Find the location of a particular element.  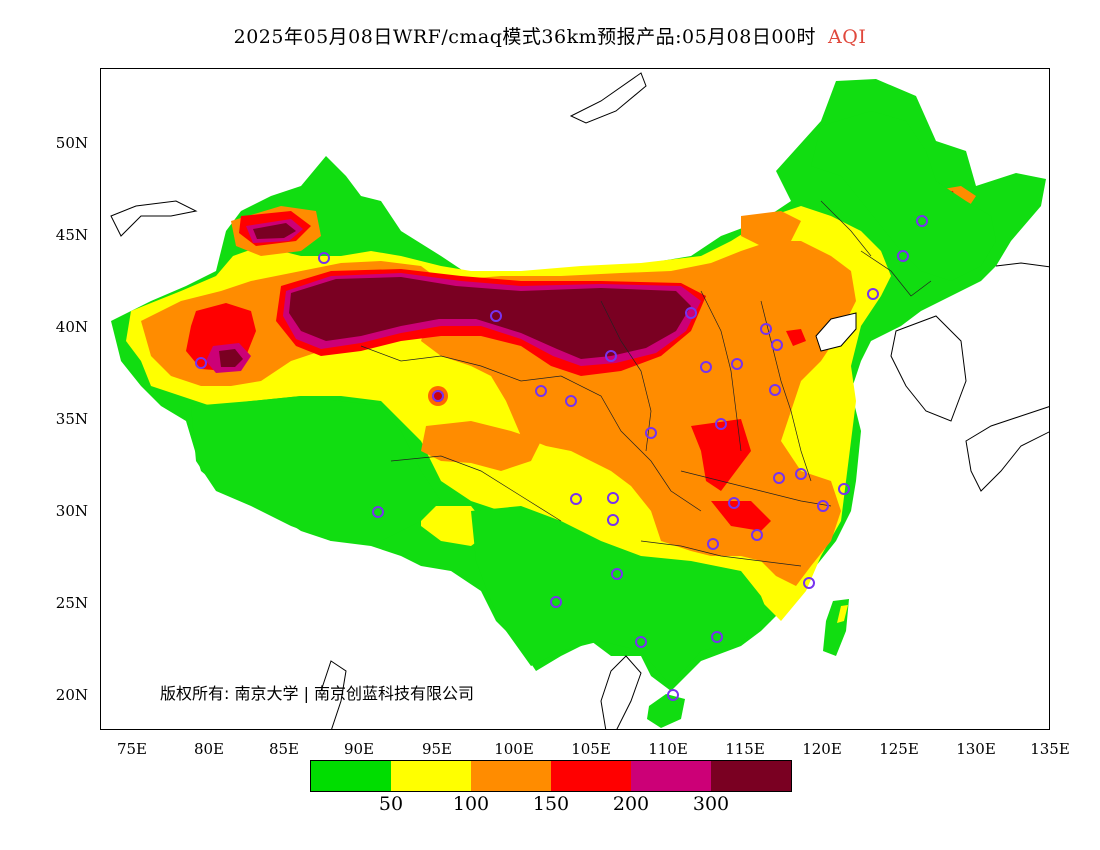

aqi-zone-good-northeast is located at coordinates (903, 196).